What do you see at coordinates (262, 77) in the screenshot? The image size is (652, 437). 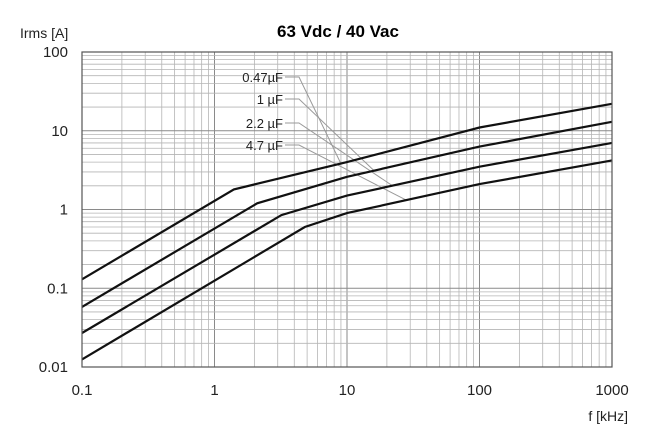 I see `series-label: 0.47µF` at bounding box center [262, 77].